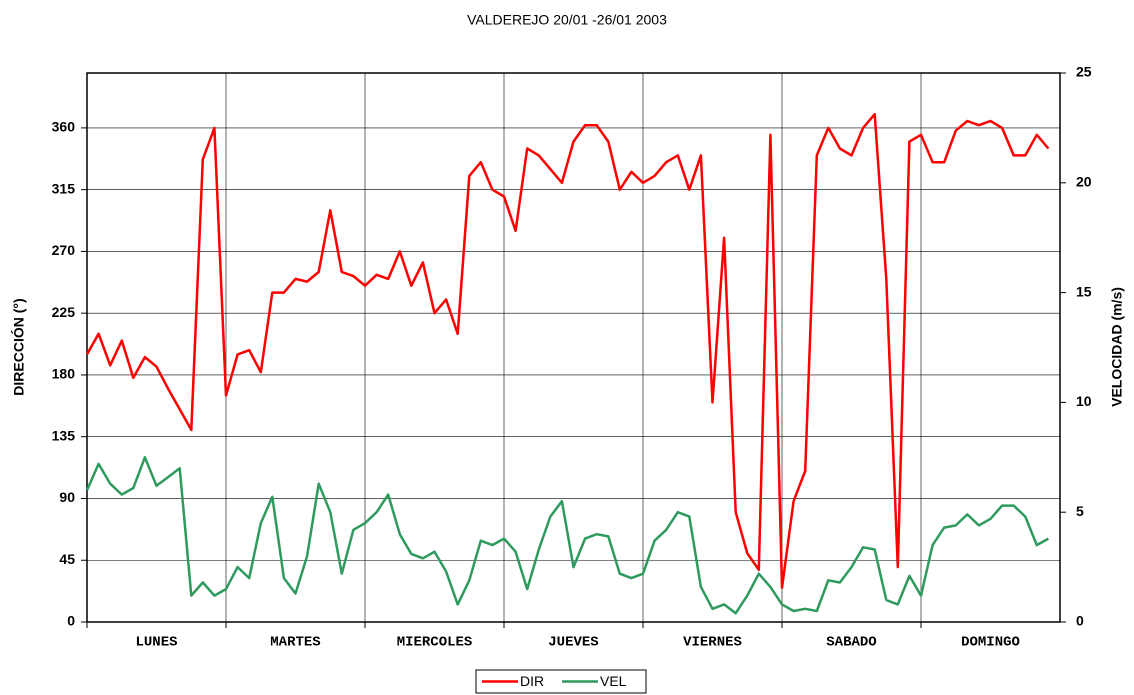  Describe the element at coordinates (64, 312) in the screenshot. I see `y-tick-label: 225` at that location.